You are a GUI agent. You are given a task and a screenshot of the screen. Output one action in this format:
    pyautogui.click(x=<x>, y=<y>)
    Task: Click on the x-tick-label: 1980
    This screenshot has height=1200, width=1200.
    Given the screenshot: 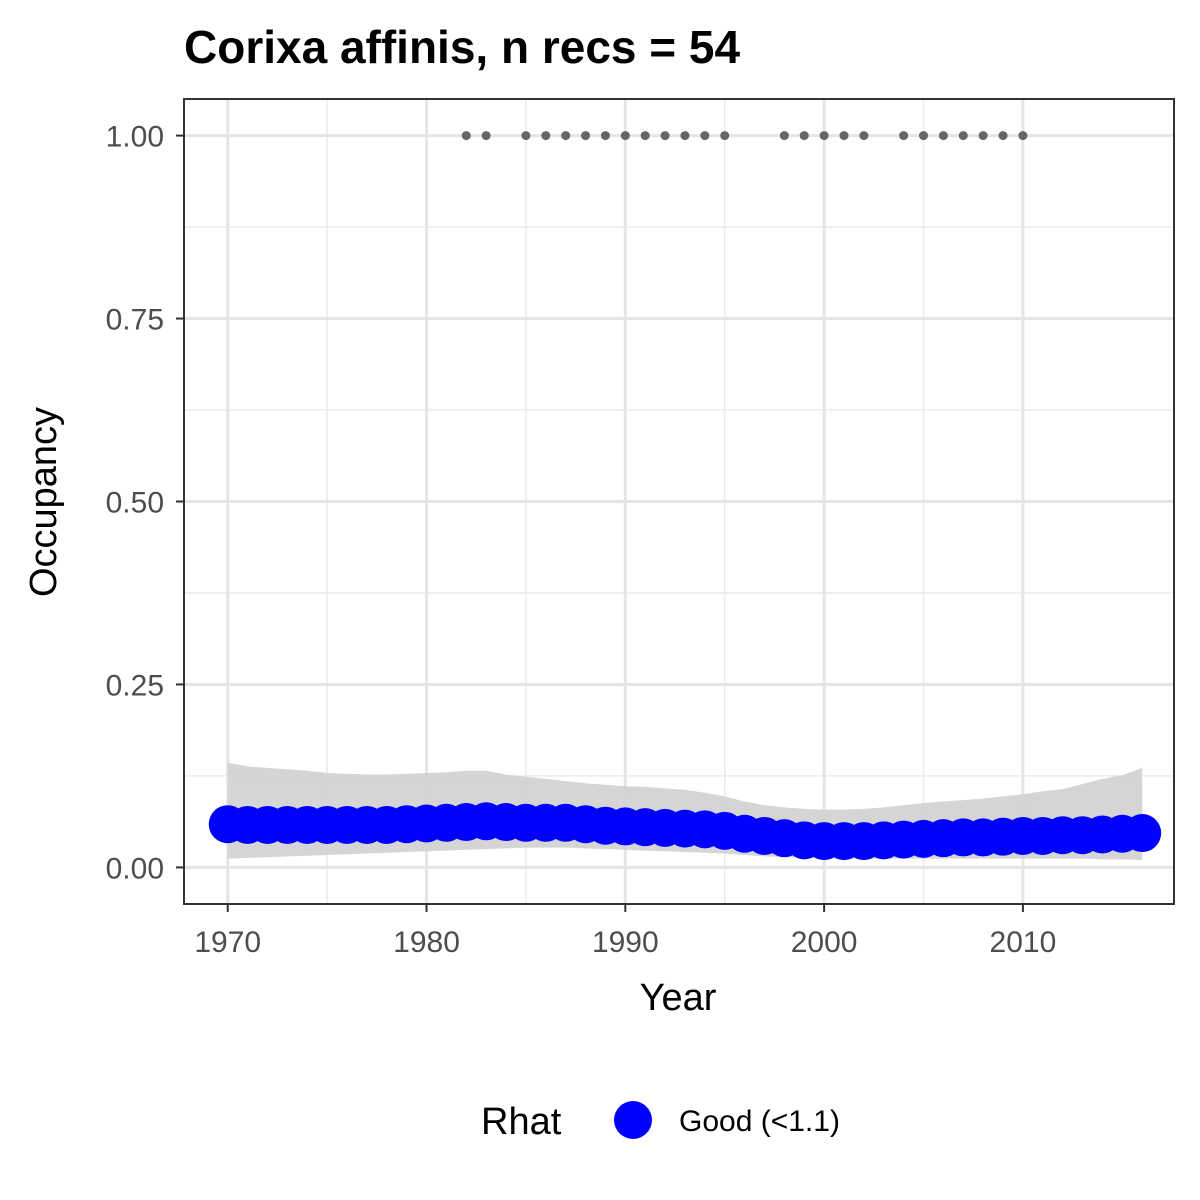 What is the action you would take?
    pyautogui.click(x=426, y=942)
    